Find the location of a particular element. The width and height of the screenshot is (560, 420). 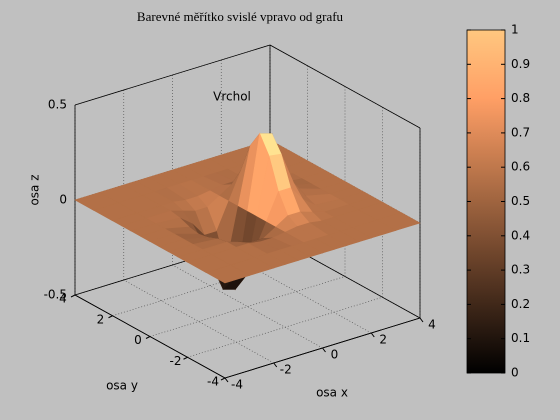

x-axis-label: osa x is located at coordinates (332, 393).